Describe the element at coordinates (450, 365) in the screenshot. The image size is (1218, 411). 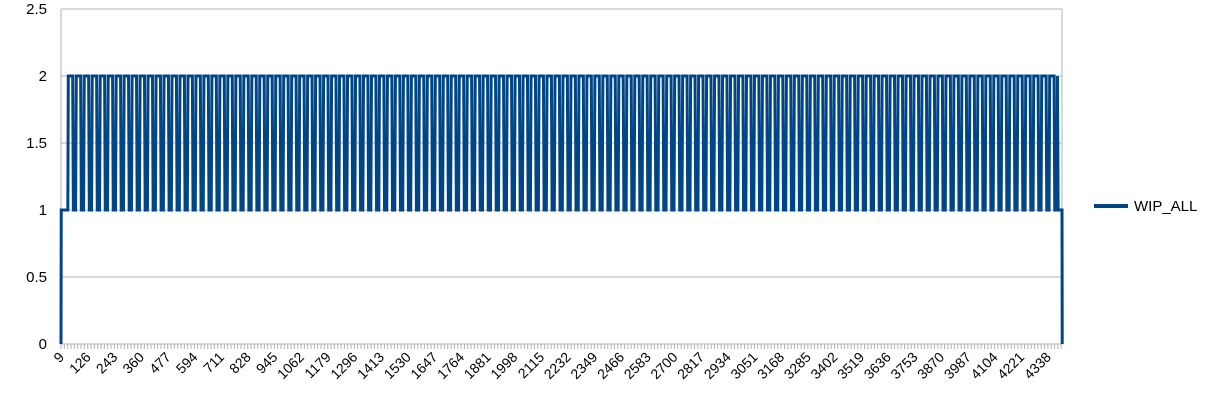
I see `x-tick-label: 1764` at that location.